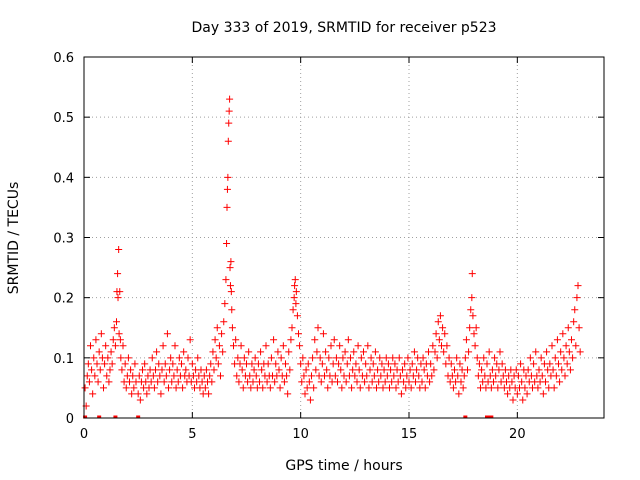 The width and height of the screenshot is (640, 480). Describe the element at coordinates (63, 359) in the screenshot. I see `y-tick-label: 0.1` at that location.